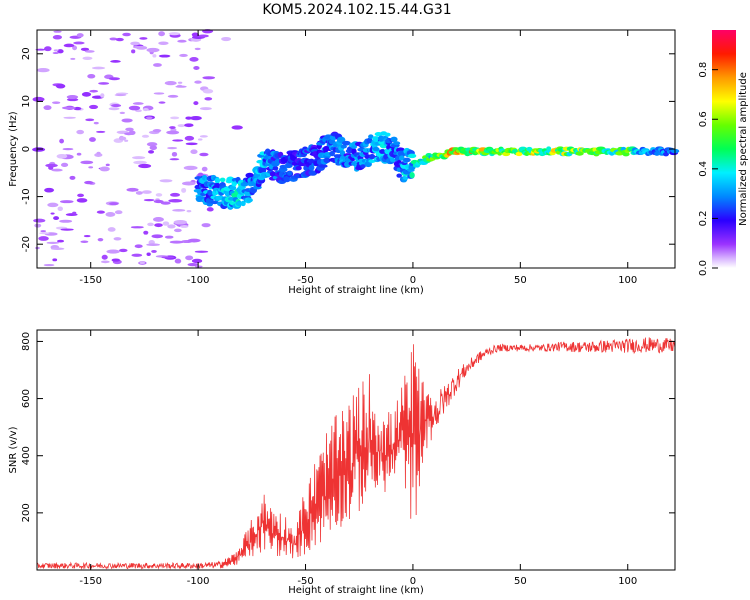 Image resolution: width=750 pixels, height=600 pixels. Describe the element at coordinates (703, 218) in the screenshot. I see `colorbar-tick-label: 0.2` at that location.